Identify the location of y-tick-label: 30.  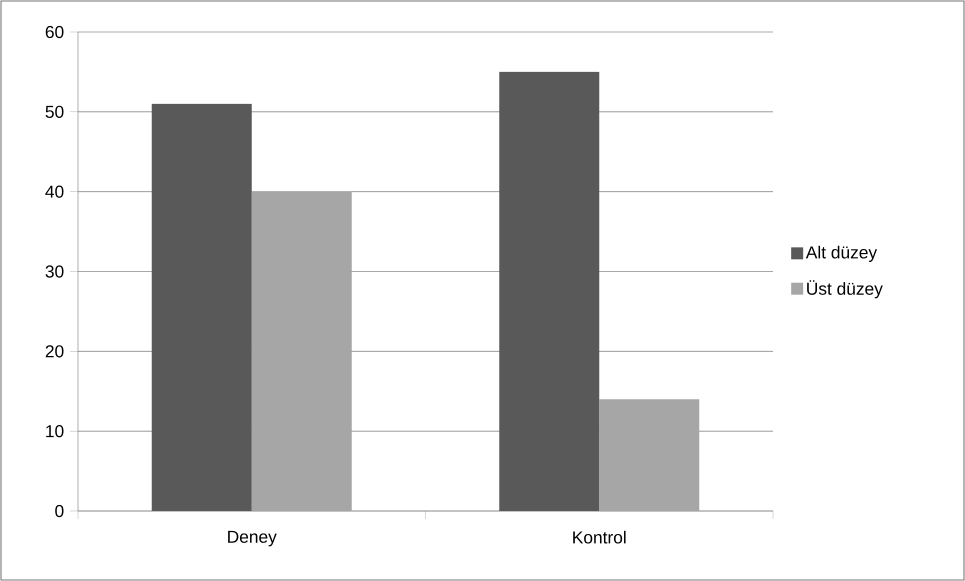
(55, 271).